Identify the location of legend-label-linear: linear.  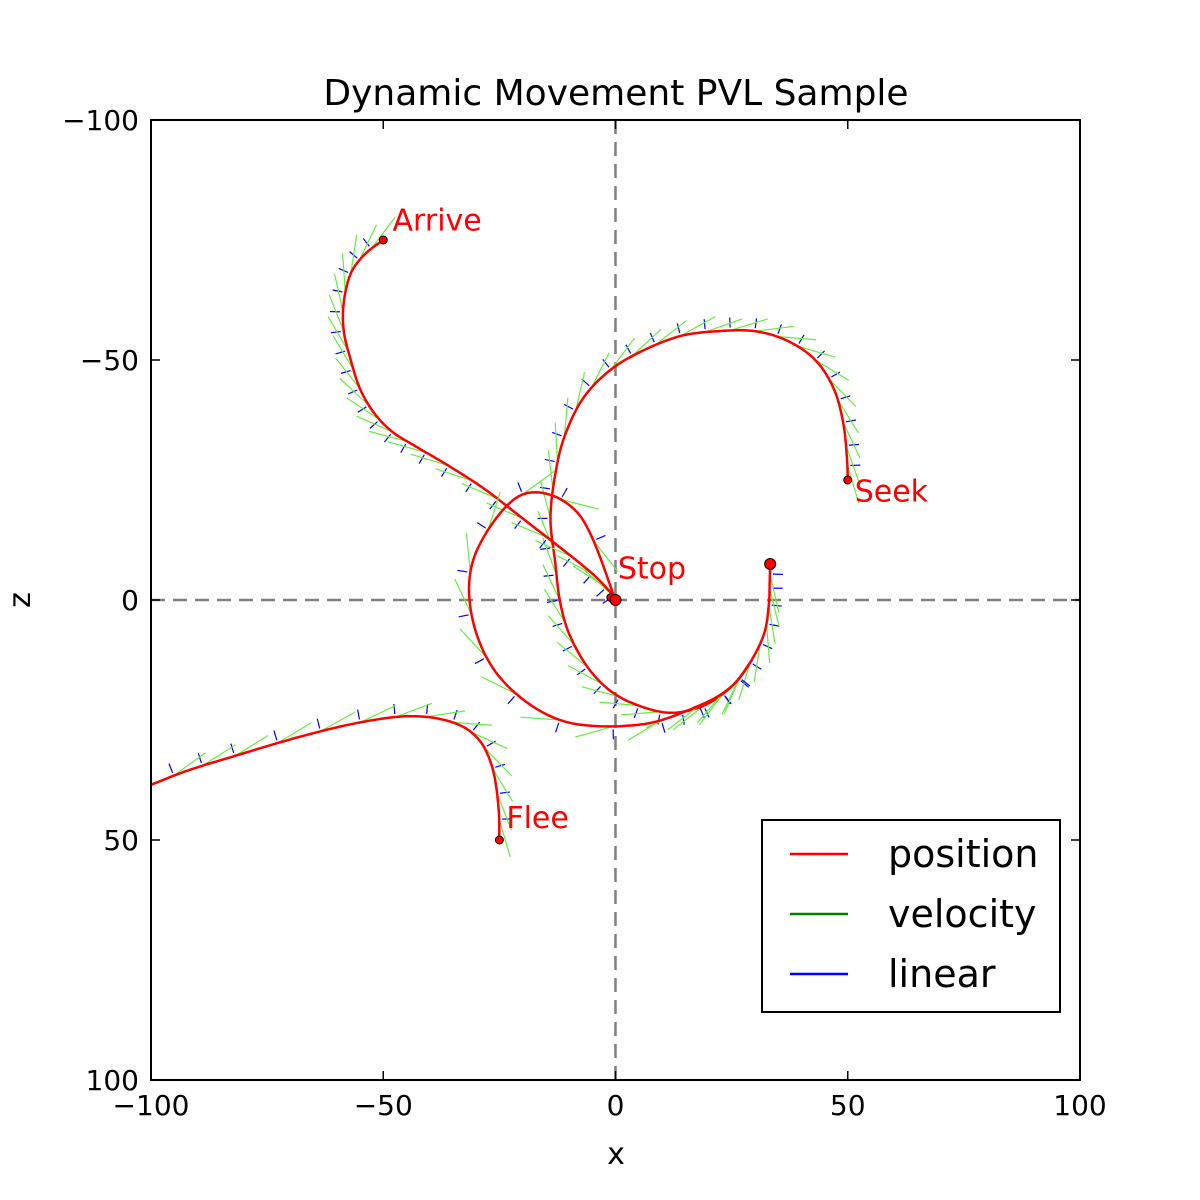
(942, 974).